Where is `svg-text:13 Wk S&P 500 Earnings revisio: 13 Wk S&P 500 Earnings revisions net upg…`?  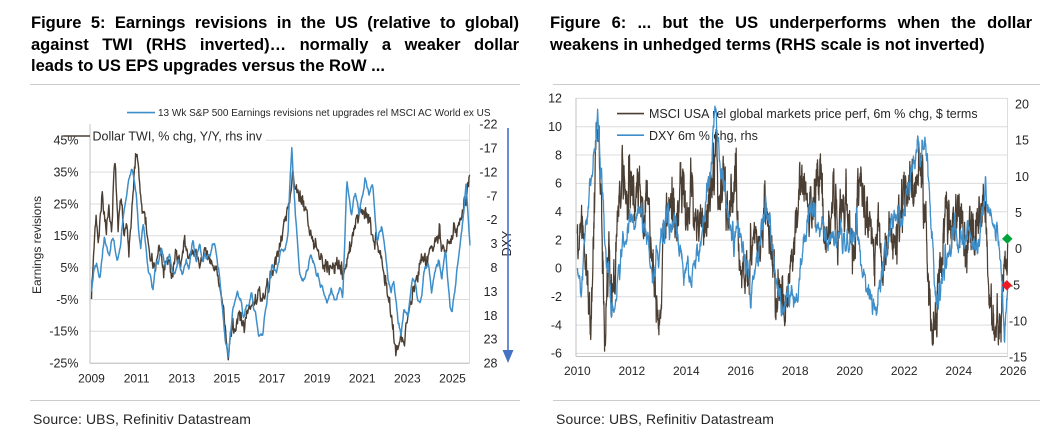 svg-text:13 Wk S&P 500 Earnings revisio: 13 Wk S&P 500 Earnings revisions net upg… is located at coordinates (324, 113).